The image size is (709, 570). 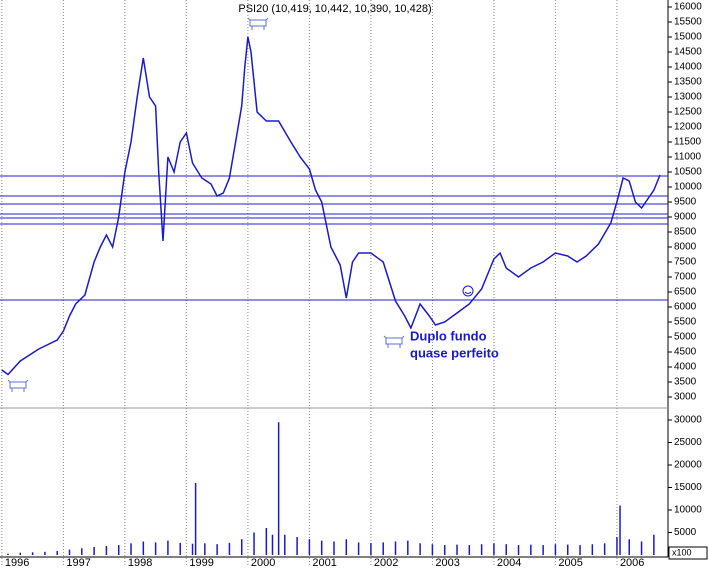 What do you see at coordinates (685, 367) in the screenshot?
I see `y-tick-label: 4000` at bounding box center [685, 367].